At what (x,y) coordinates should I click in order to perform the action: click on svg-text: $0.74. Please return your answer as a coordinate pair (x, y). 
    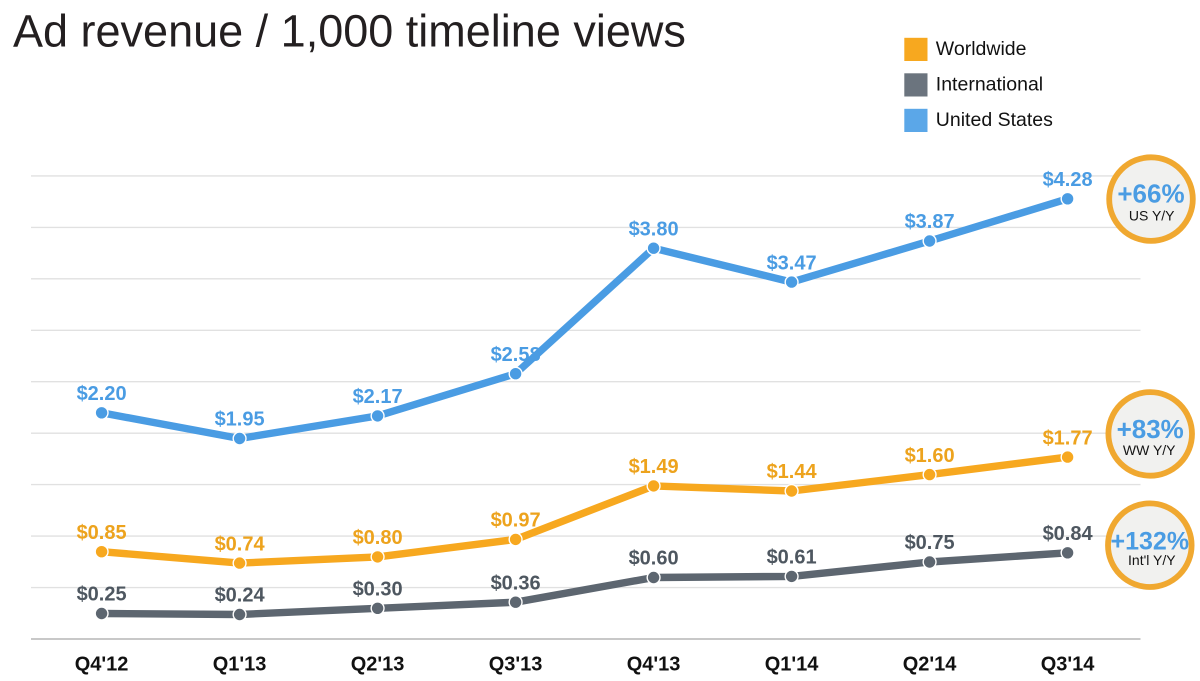
    Looking at the image, I should click on (240, 544).